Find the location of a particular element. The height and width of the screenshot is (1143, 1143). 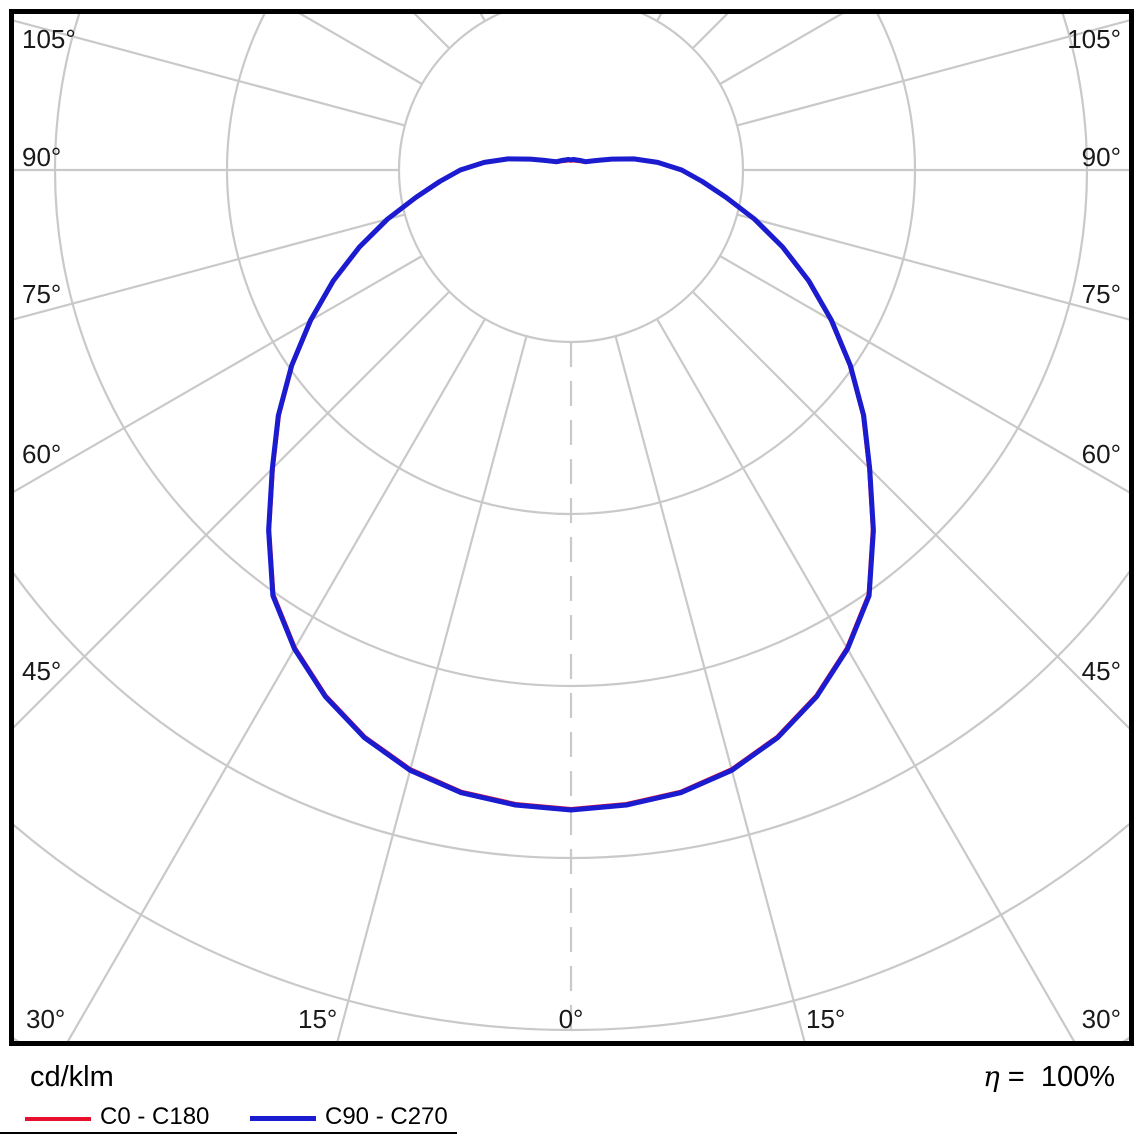

legend-label-c90-c270: C90 - C270 is located at coordinates (386, 1116).